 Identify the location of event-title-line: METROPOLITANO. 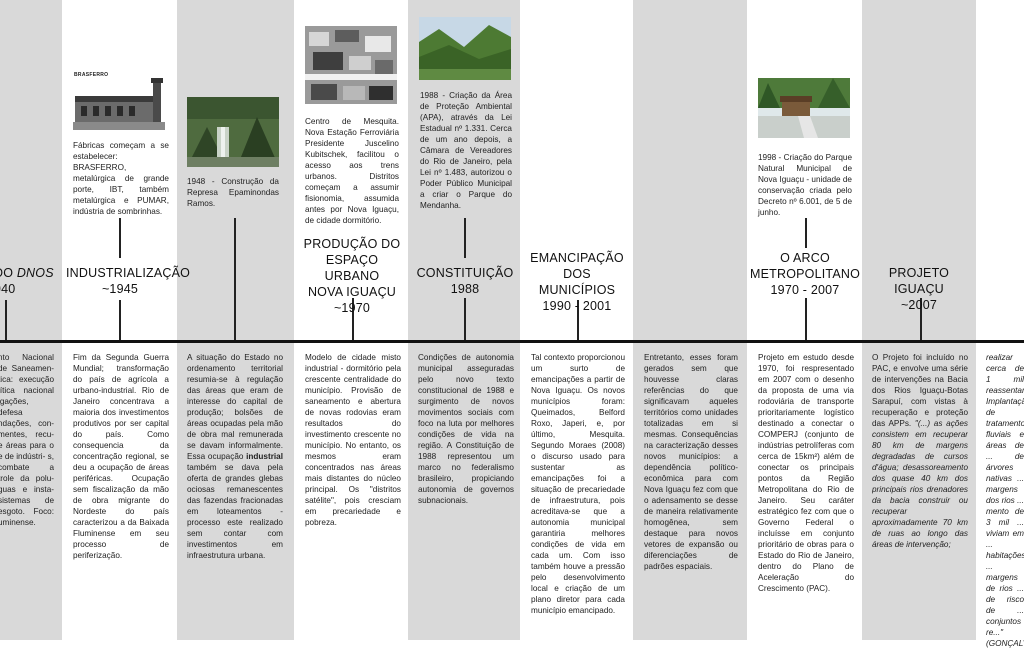
(805, 274).